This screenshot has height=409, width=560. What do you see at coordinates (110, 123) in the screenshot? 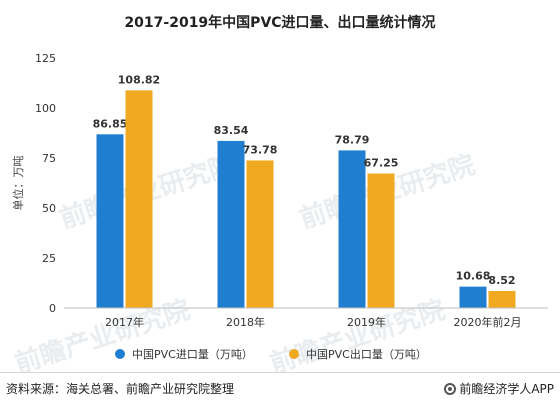
I see `bar-value-label: 86.85` at bounding box center [110, 123].